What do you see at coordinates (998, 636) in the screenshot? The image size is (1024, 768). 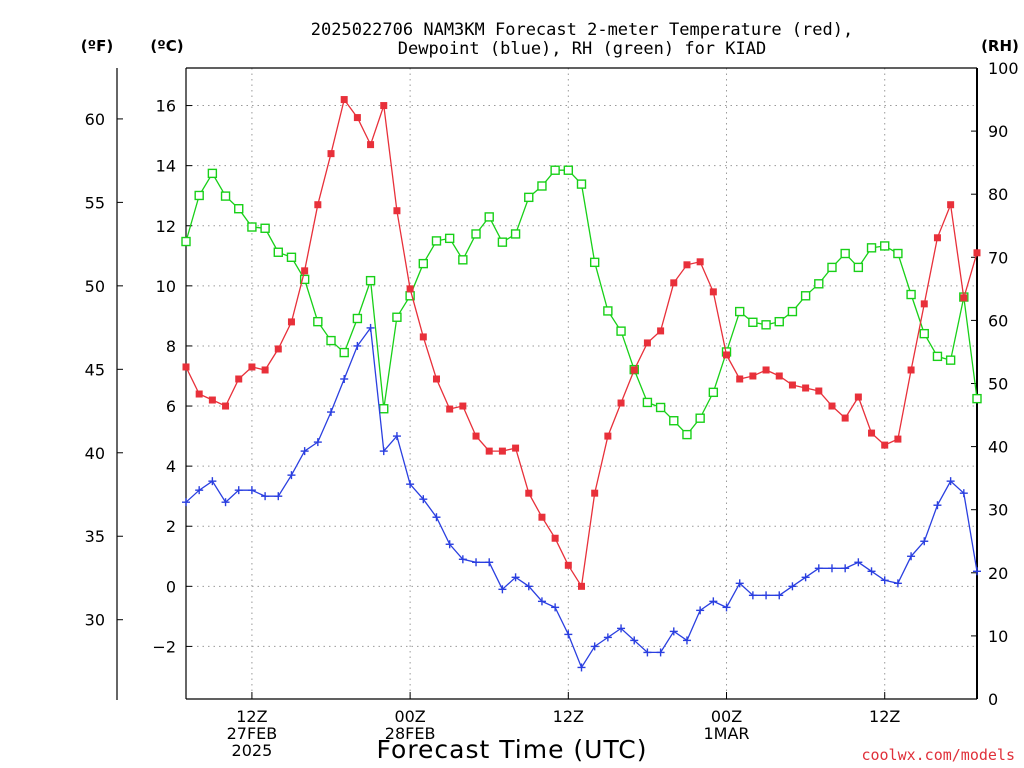 I see `rh-tick-label: 10` at bounding box center [998, 636].